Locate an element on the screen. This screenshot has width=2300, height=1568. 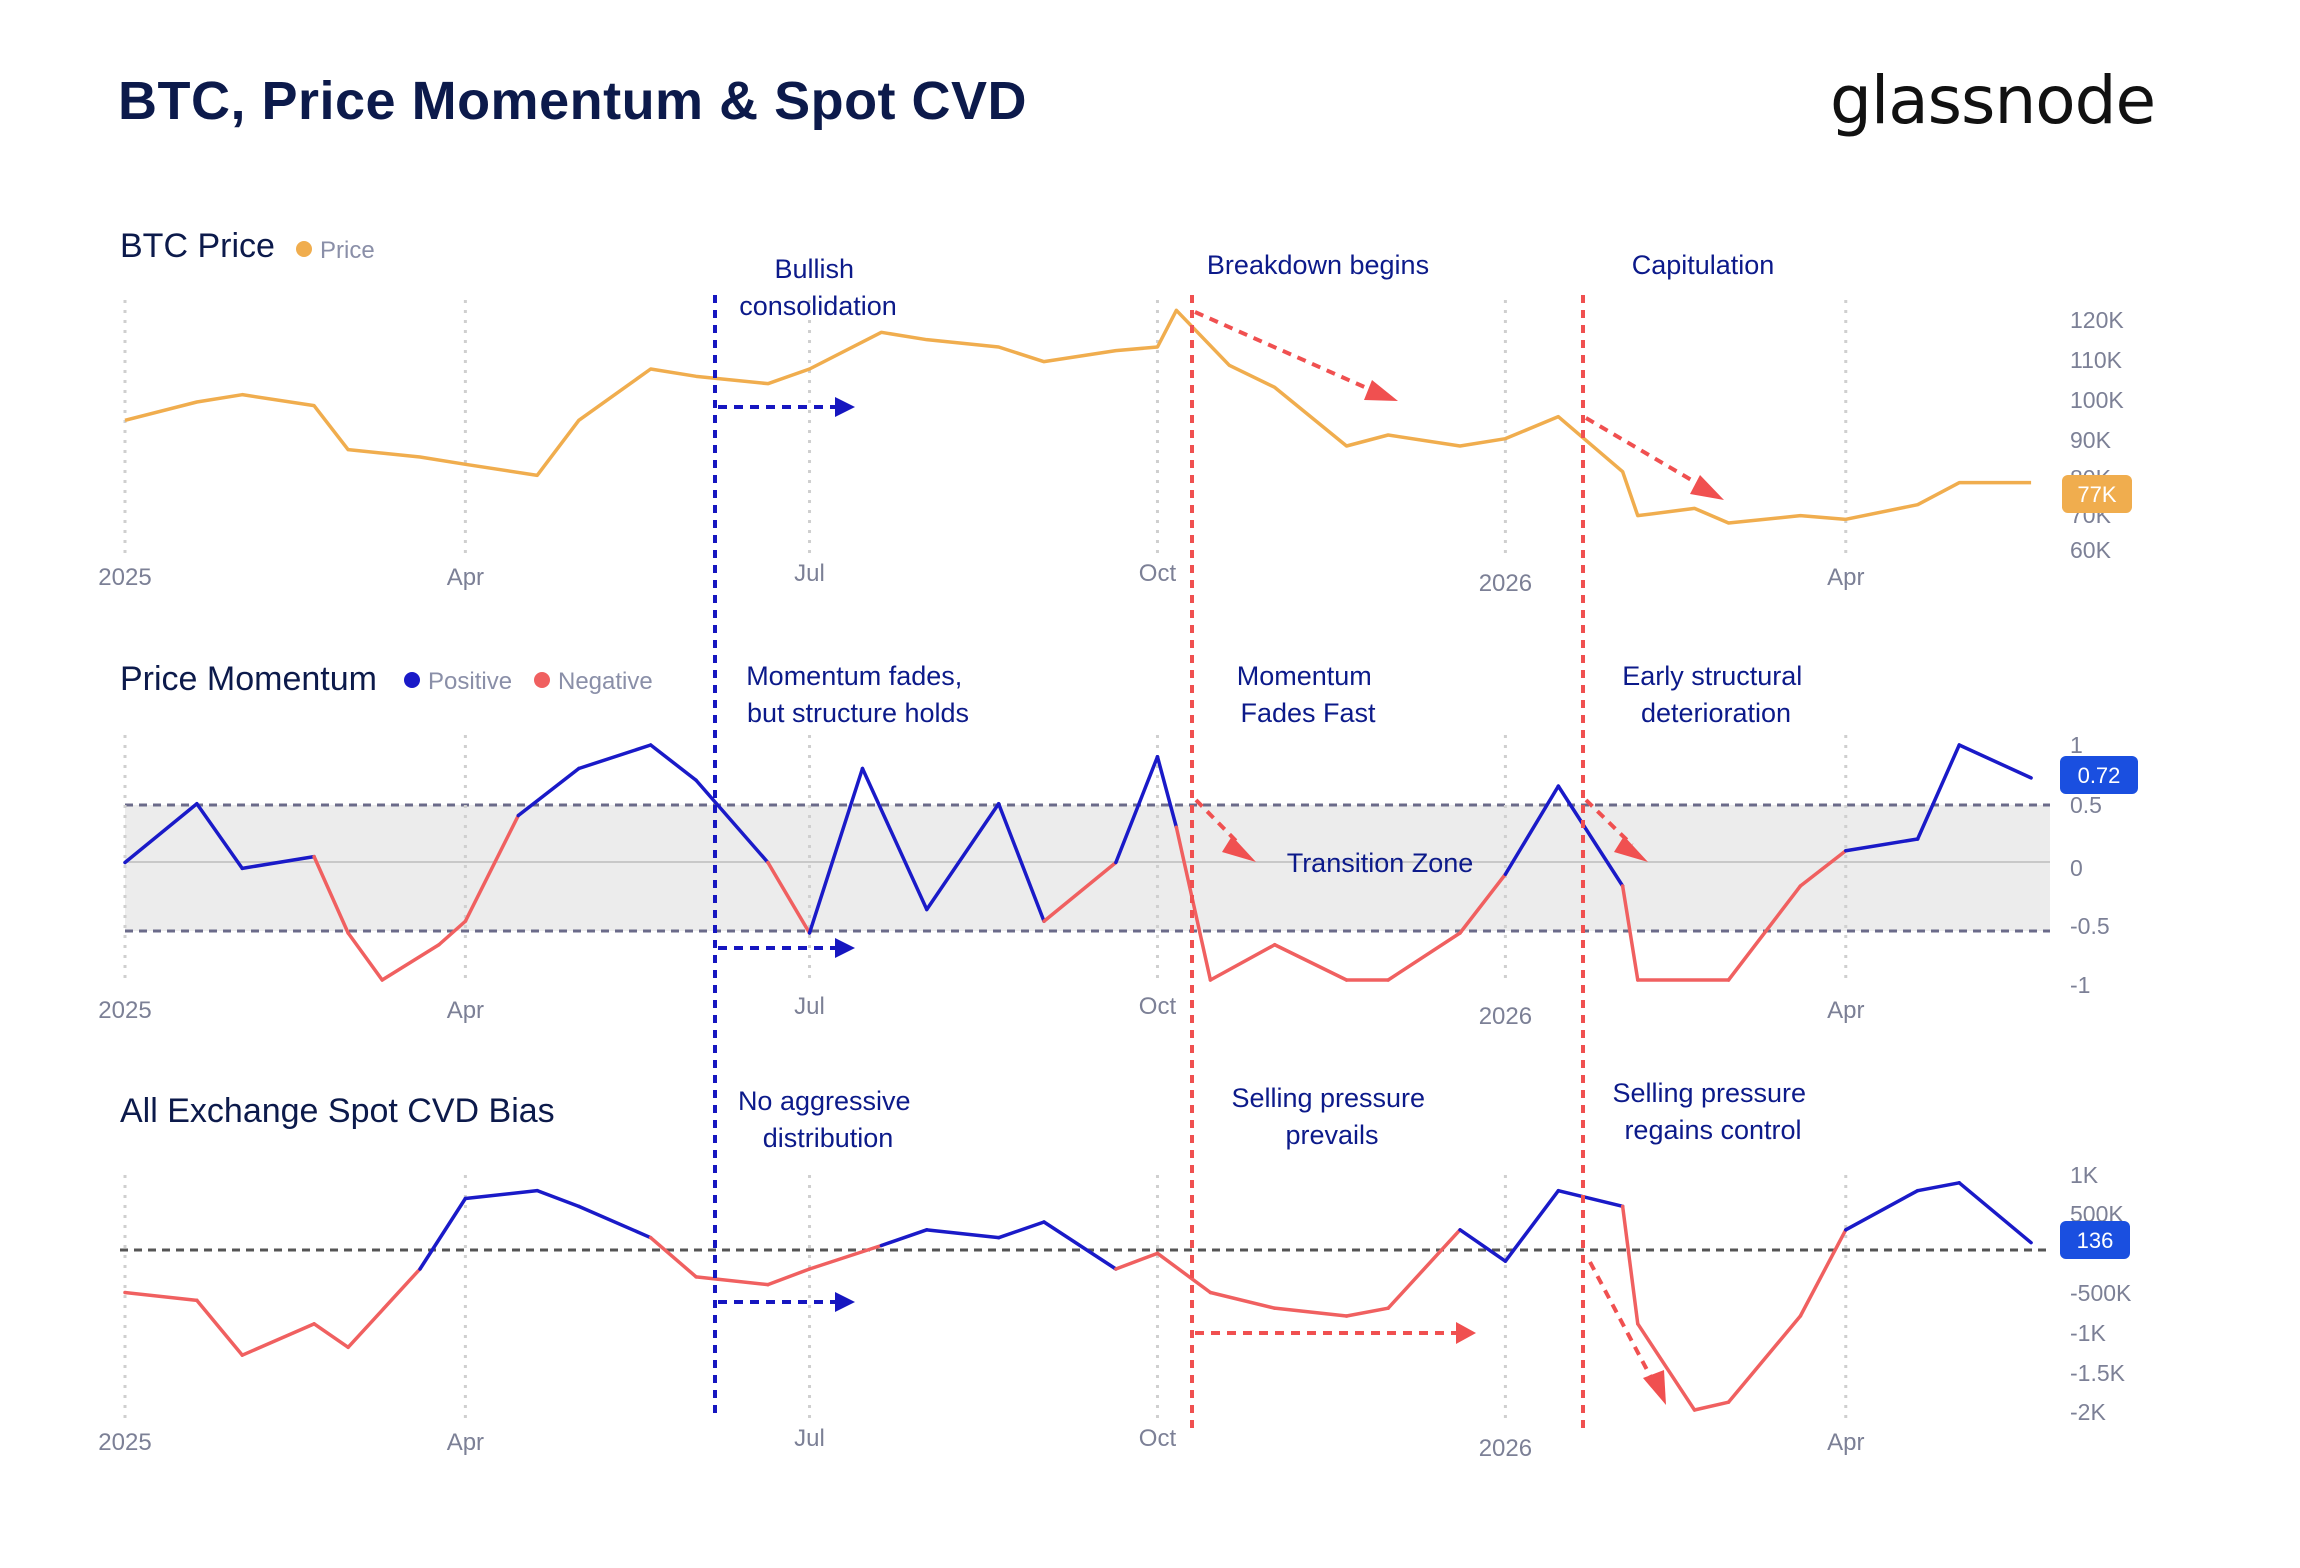
price-value-badge-text: 77K is located at coordinates (2096, 494).